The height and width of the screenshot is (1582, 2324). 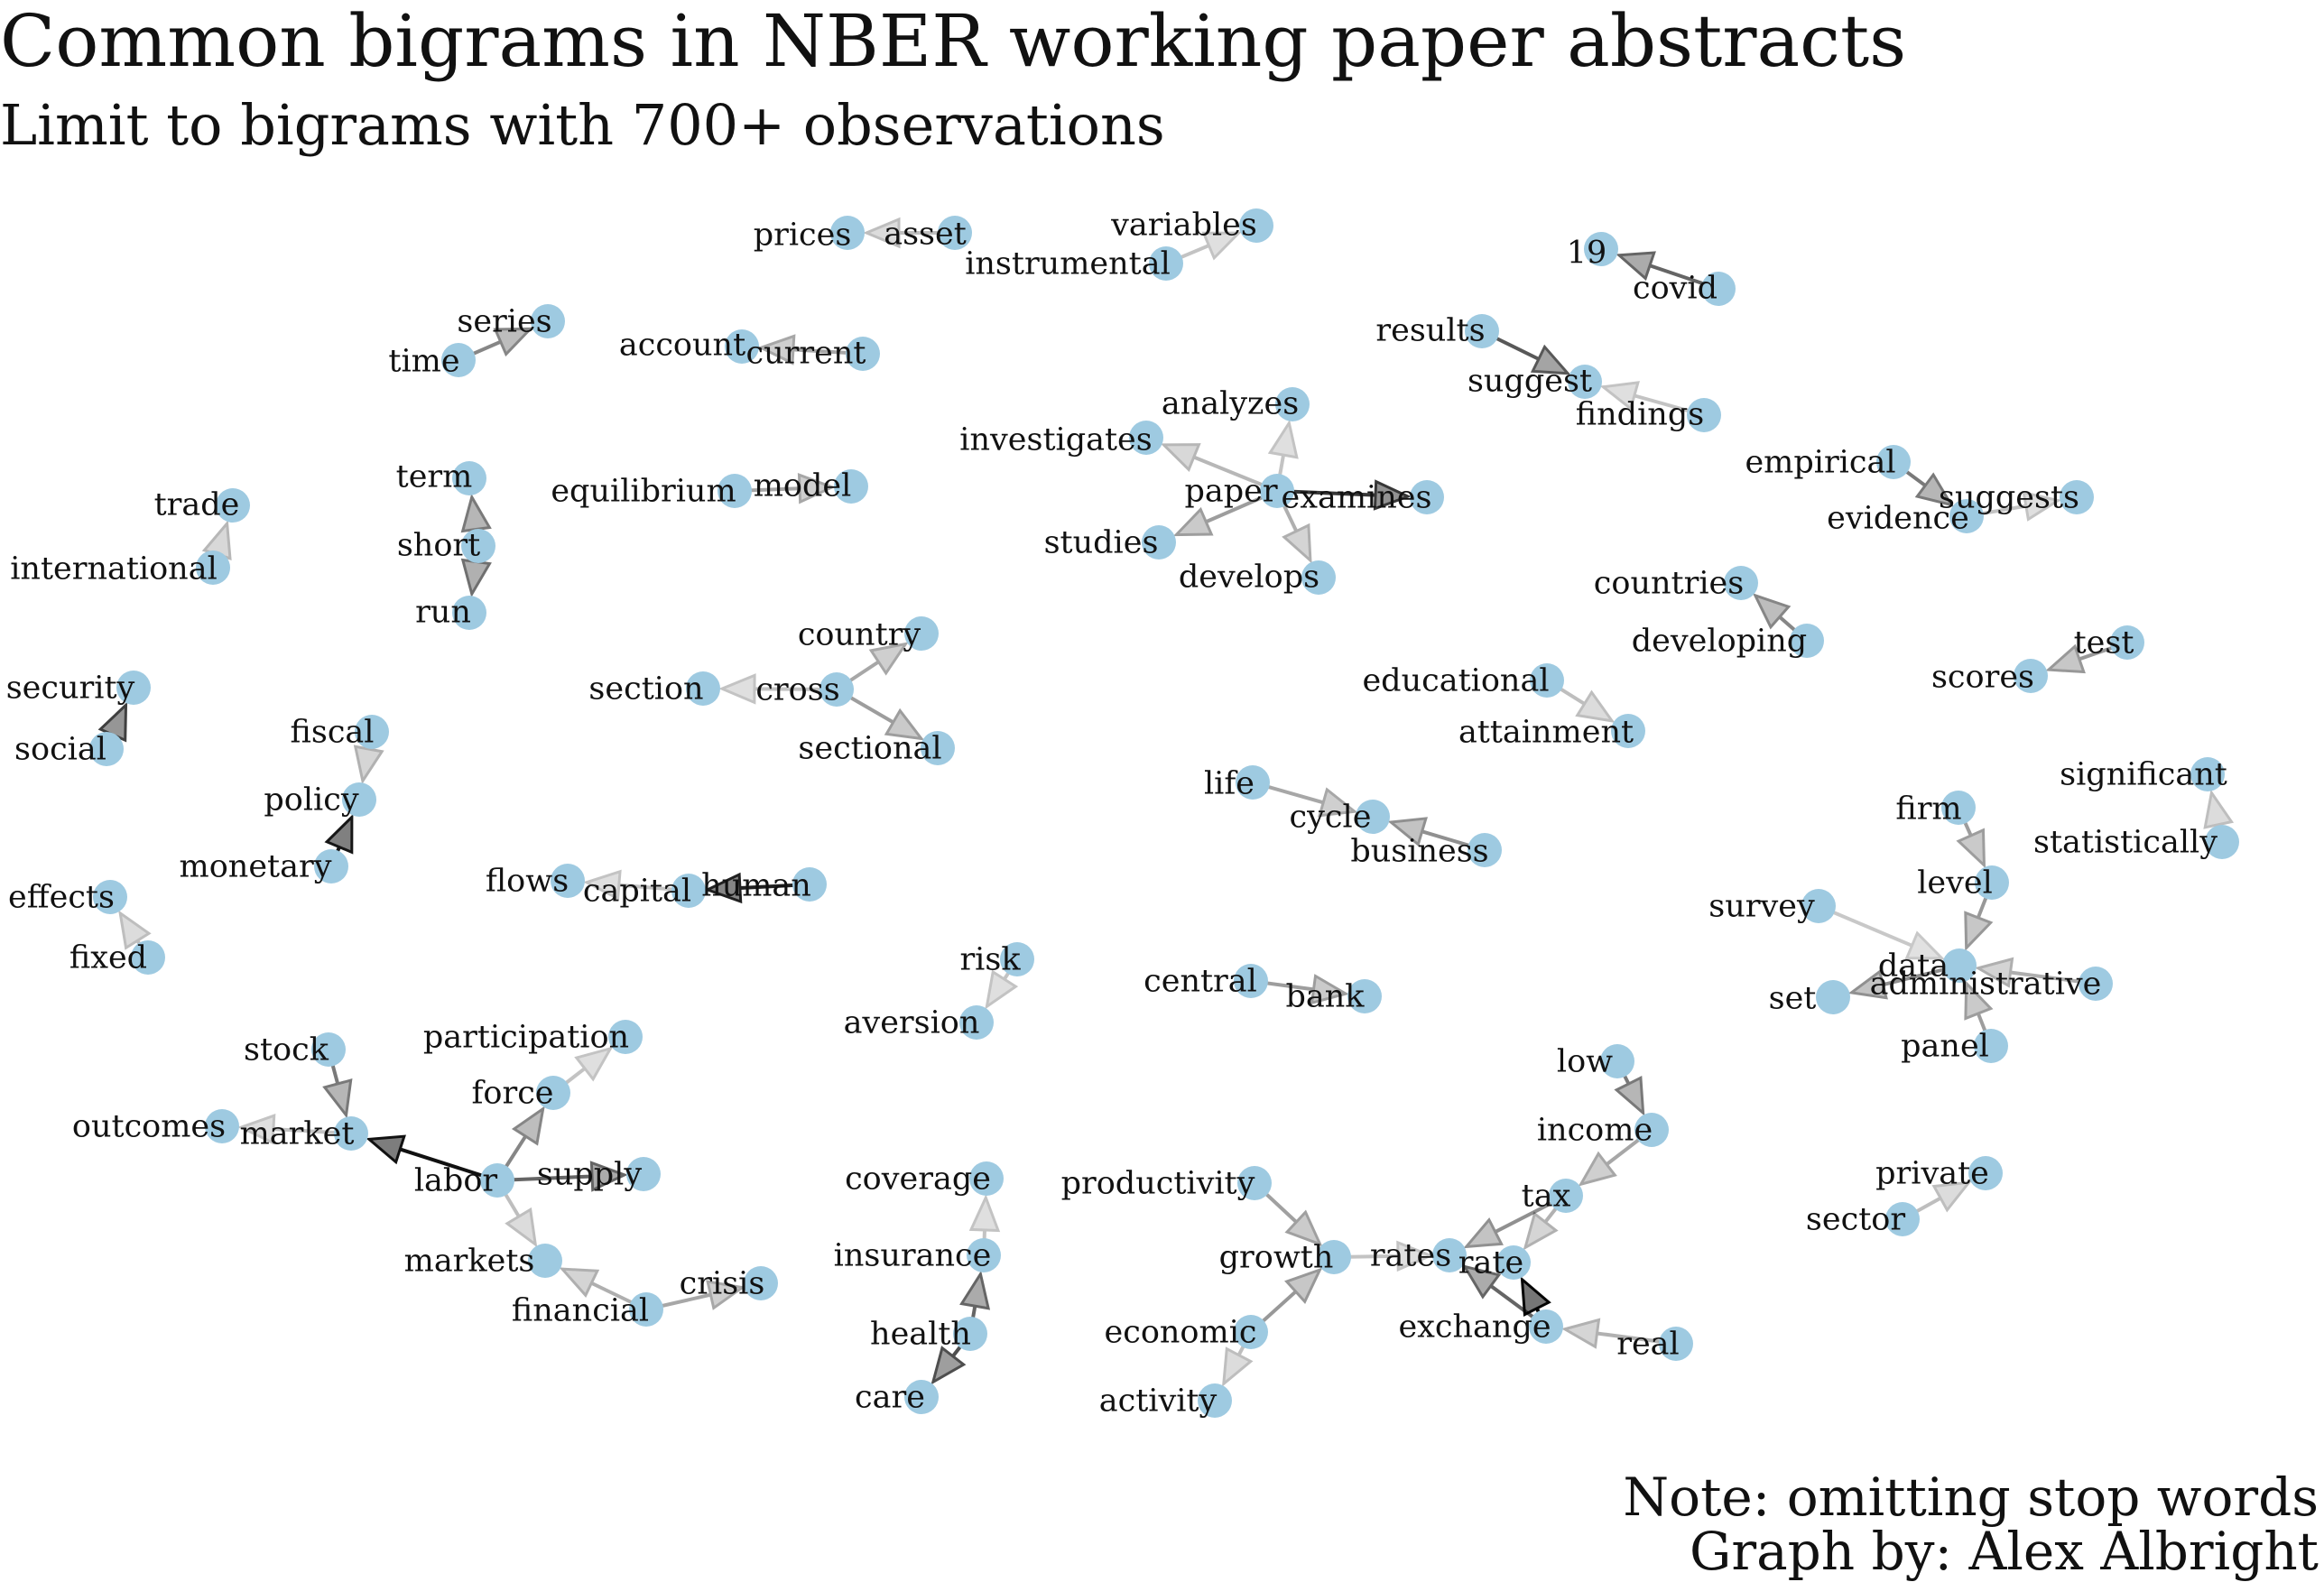 I want to click on node-results, so click(x=1482, y=331).